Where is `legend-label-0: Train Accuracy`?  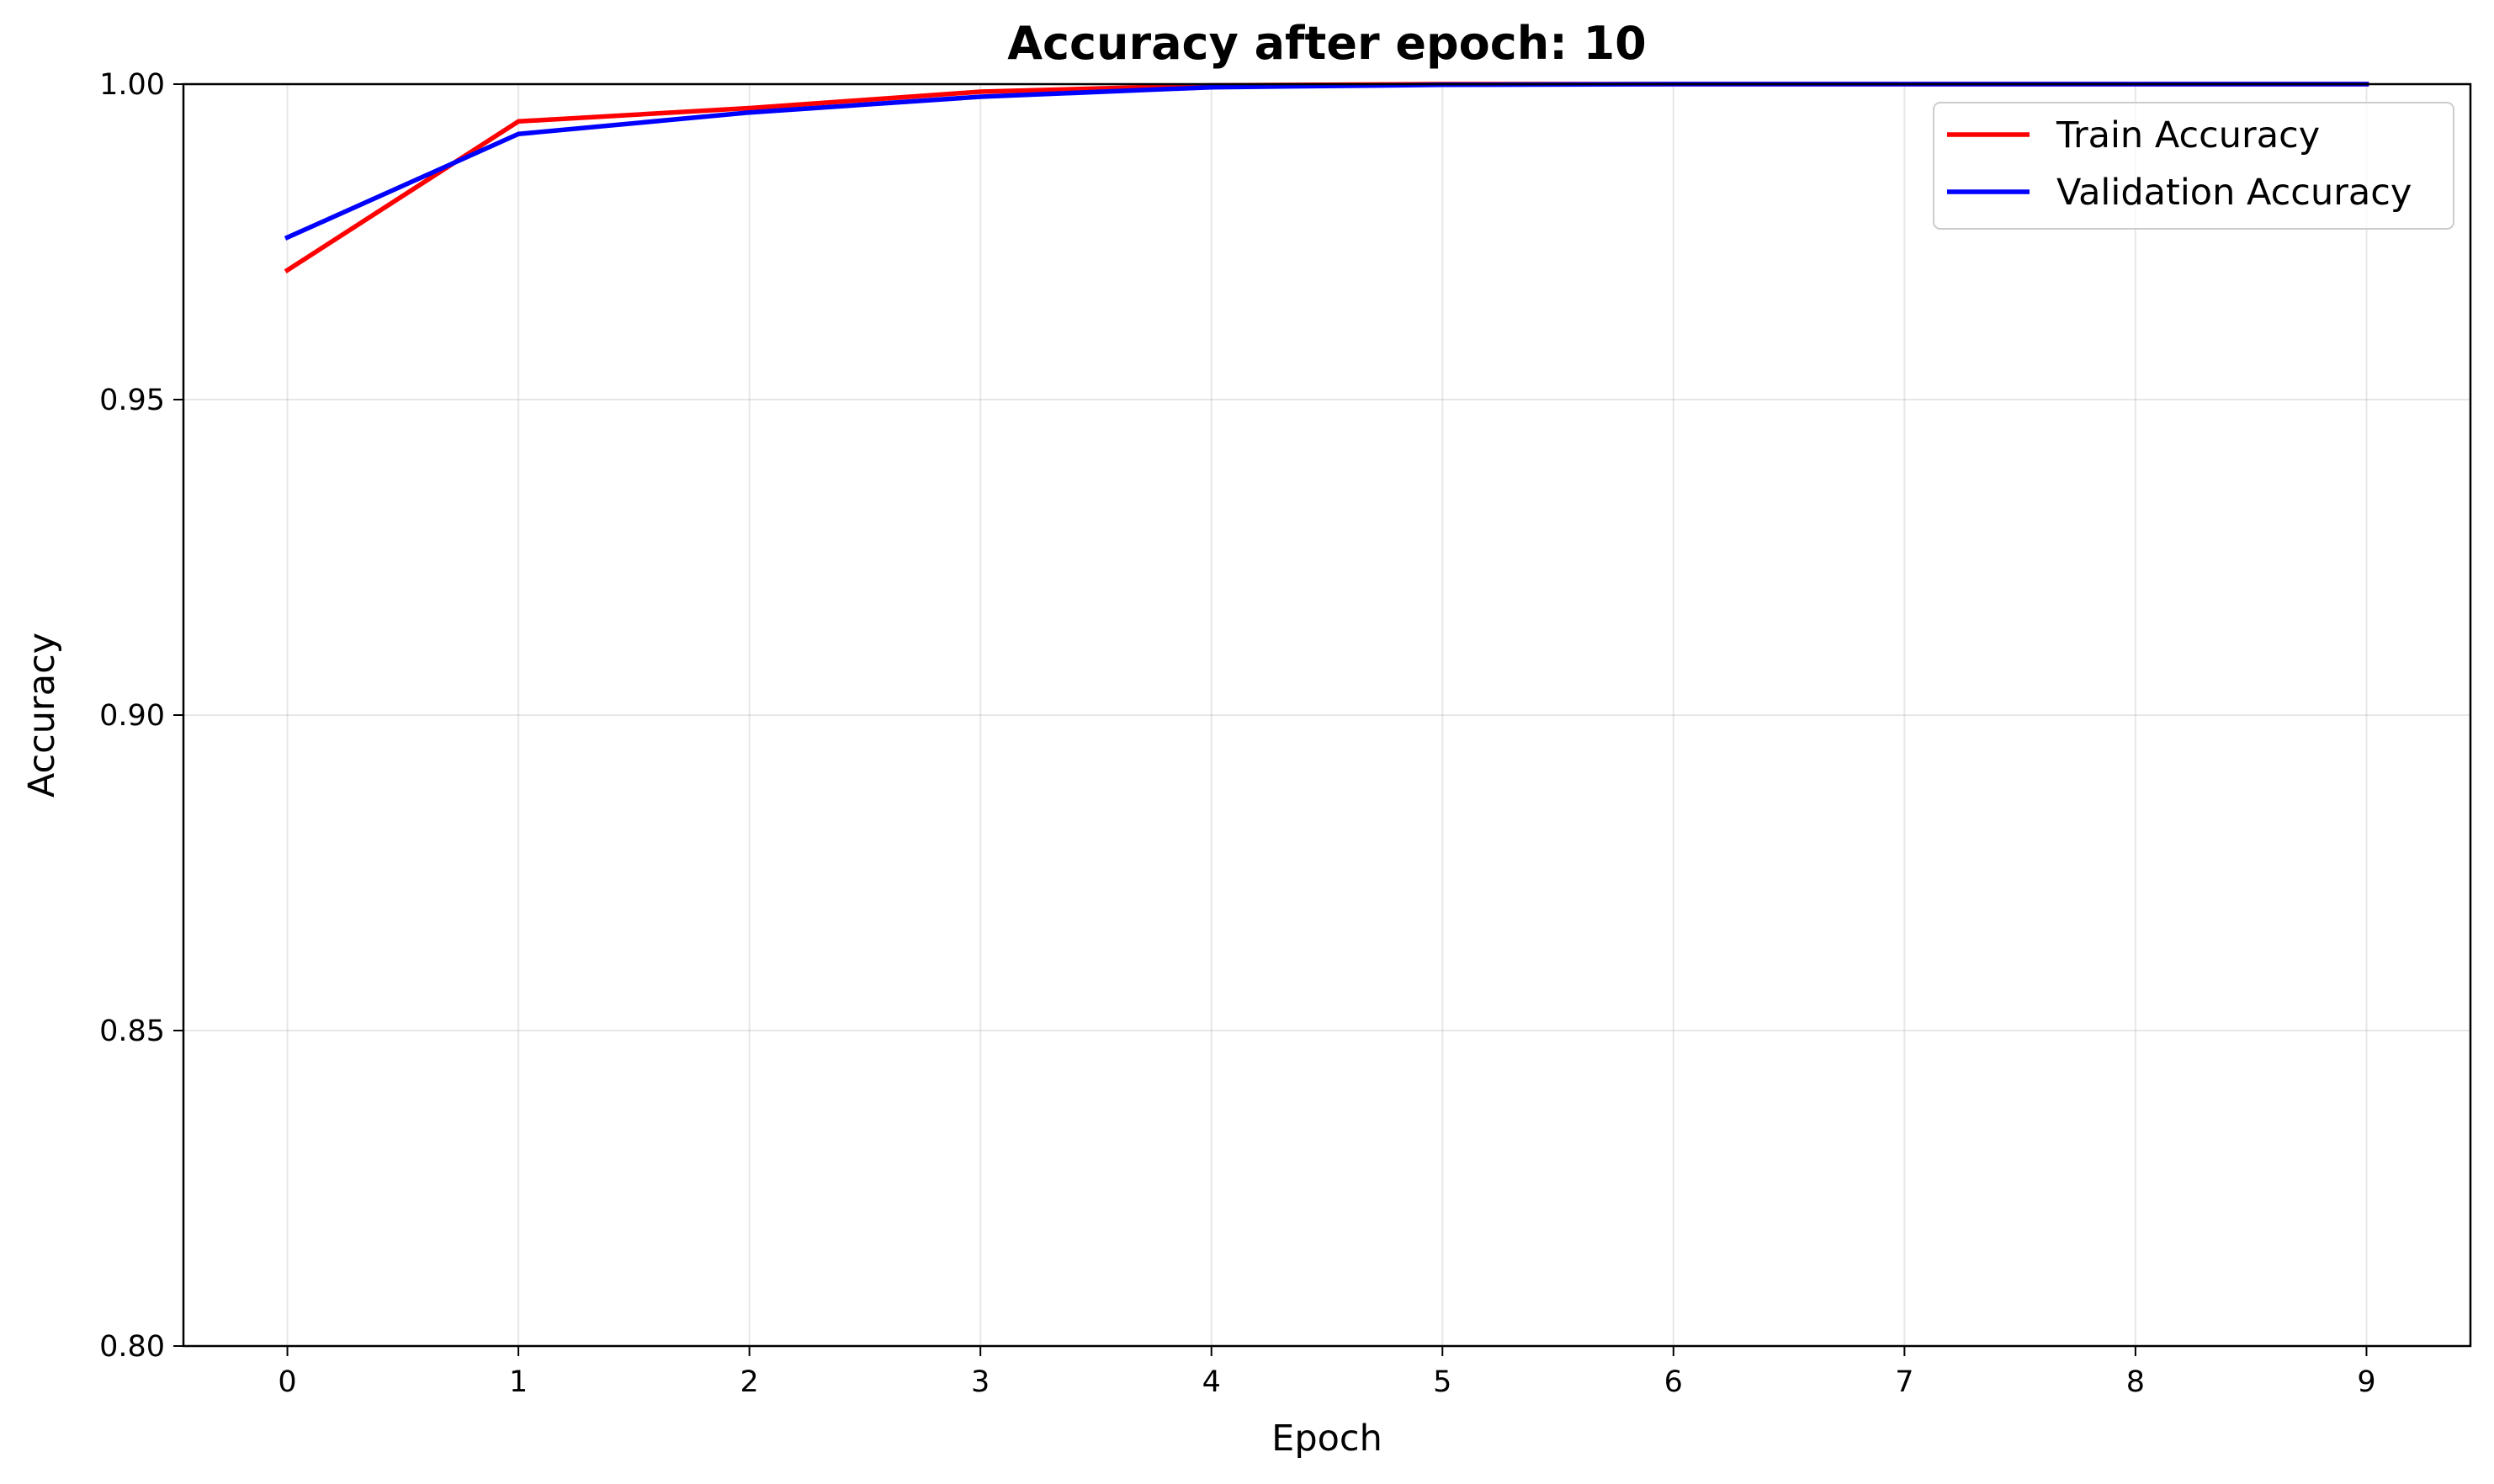 legend-label-0: Train Accuracy is located at coordinates (2188, 135).